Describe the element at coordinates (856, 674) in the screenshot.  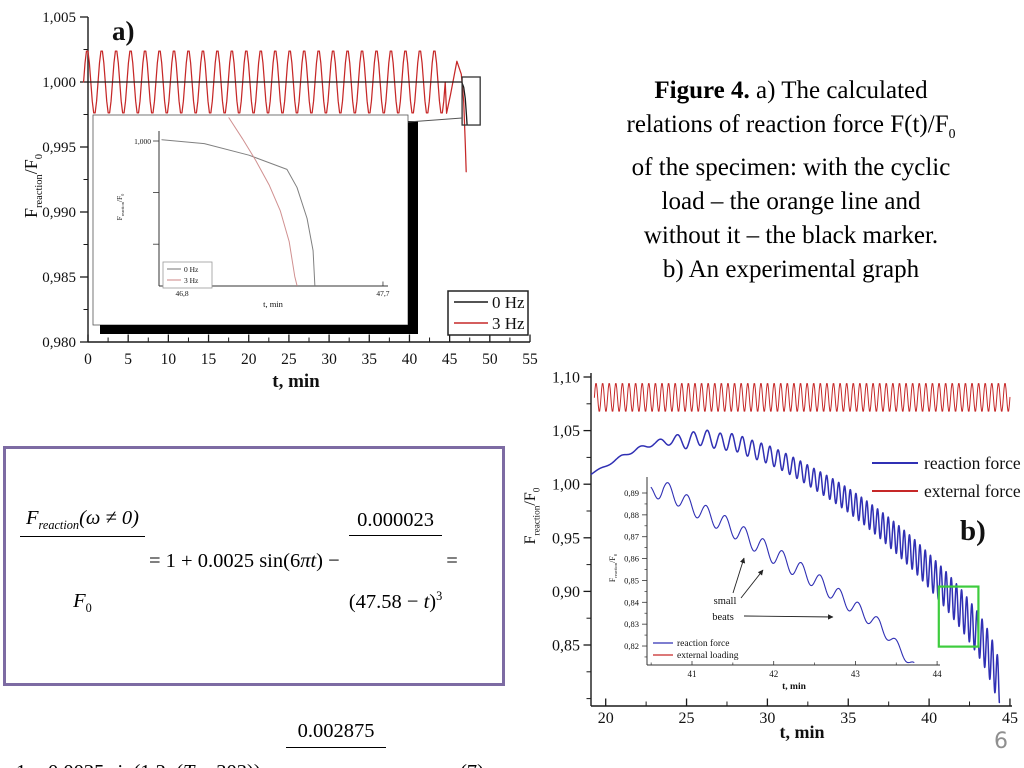
I see `svg-text: 43` at that location.